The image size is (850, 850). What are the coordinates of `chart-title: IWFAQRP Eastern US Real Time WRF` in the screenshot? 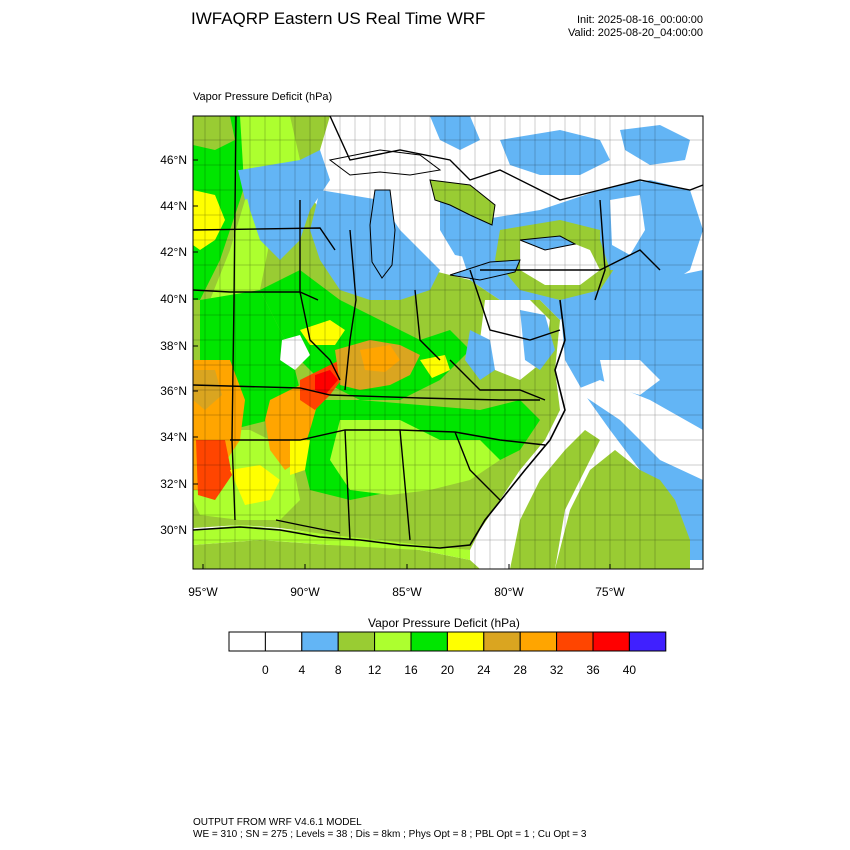 It's located at (338, 18).